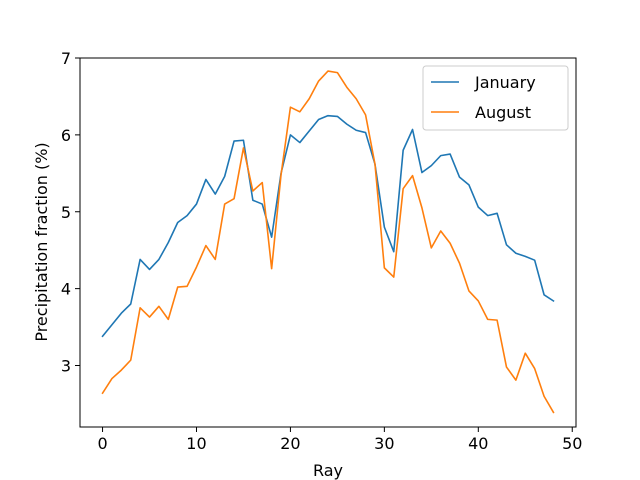 The image size is (640, 480). What do you see at coordinates (384, 443) in the screenshot?
I see `x-tick-label: 30` at bounding box center [384, 443].